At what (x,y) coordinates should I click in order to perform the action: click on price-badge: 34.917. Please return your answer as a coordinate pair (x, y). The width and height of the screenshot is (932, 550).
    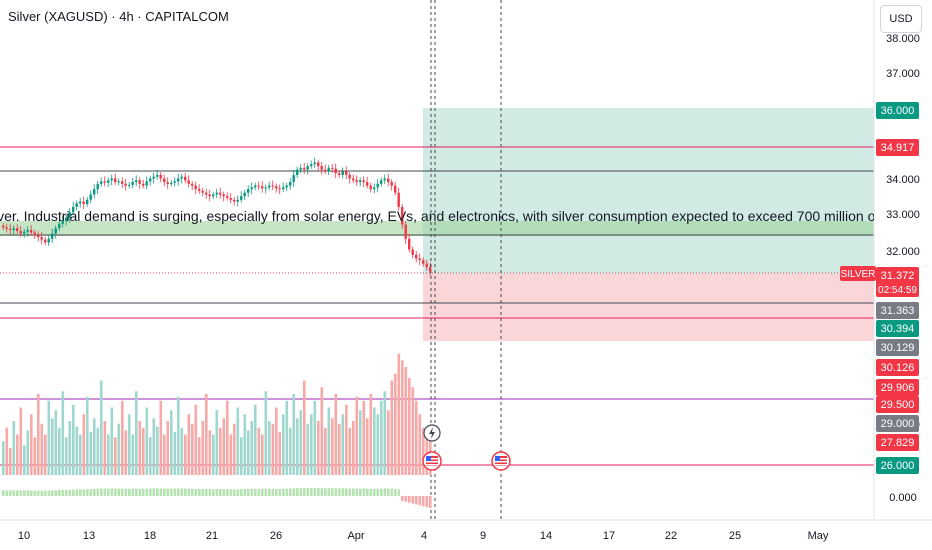
    Looking at the image, I should click on (897, 147).